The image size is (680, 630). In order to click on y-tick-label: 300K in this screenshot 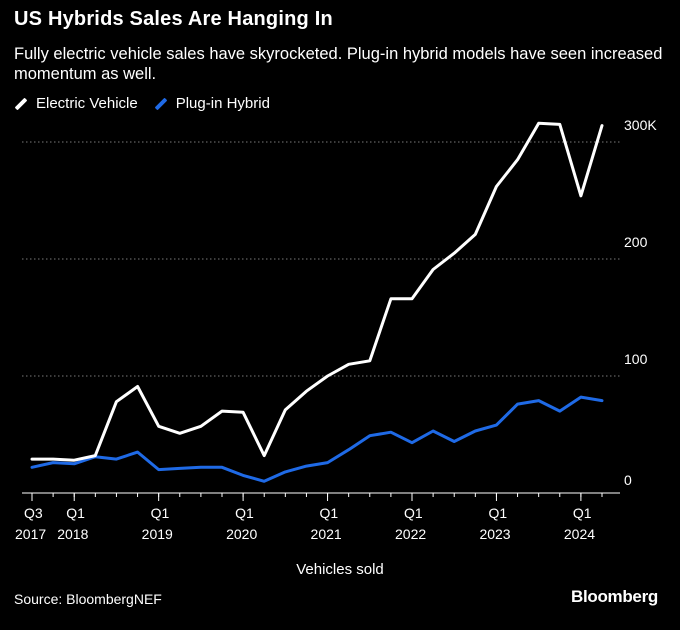, I will do `click(640, 125)`.